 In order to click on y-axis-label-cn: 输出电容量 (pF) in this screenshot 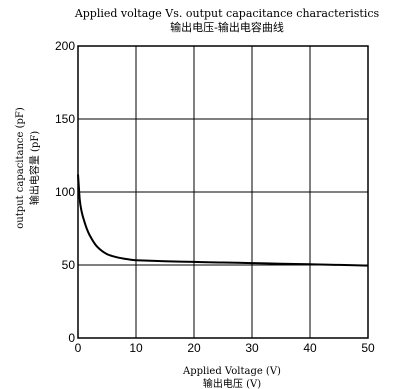, I will do `click(34, 168)`.